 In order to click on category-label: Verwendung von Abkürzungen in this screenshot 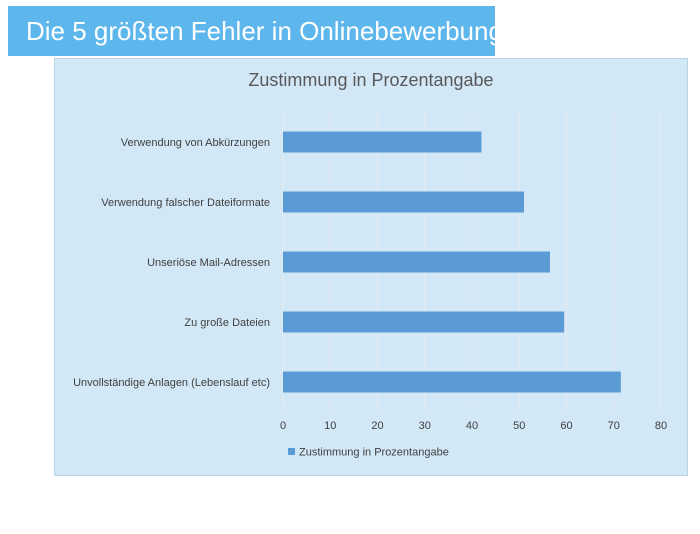, I will do `click(195, 143)`.